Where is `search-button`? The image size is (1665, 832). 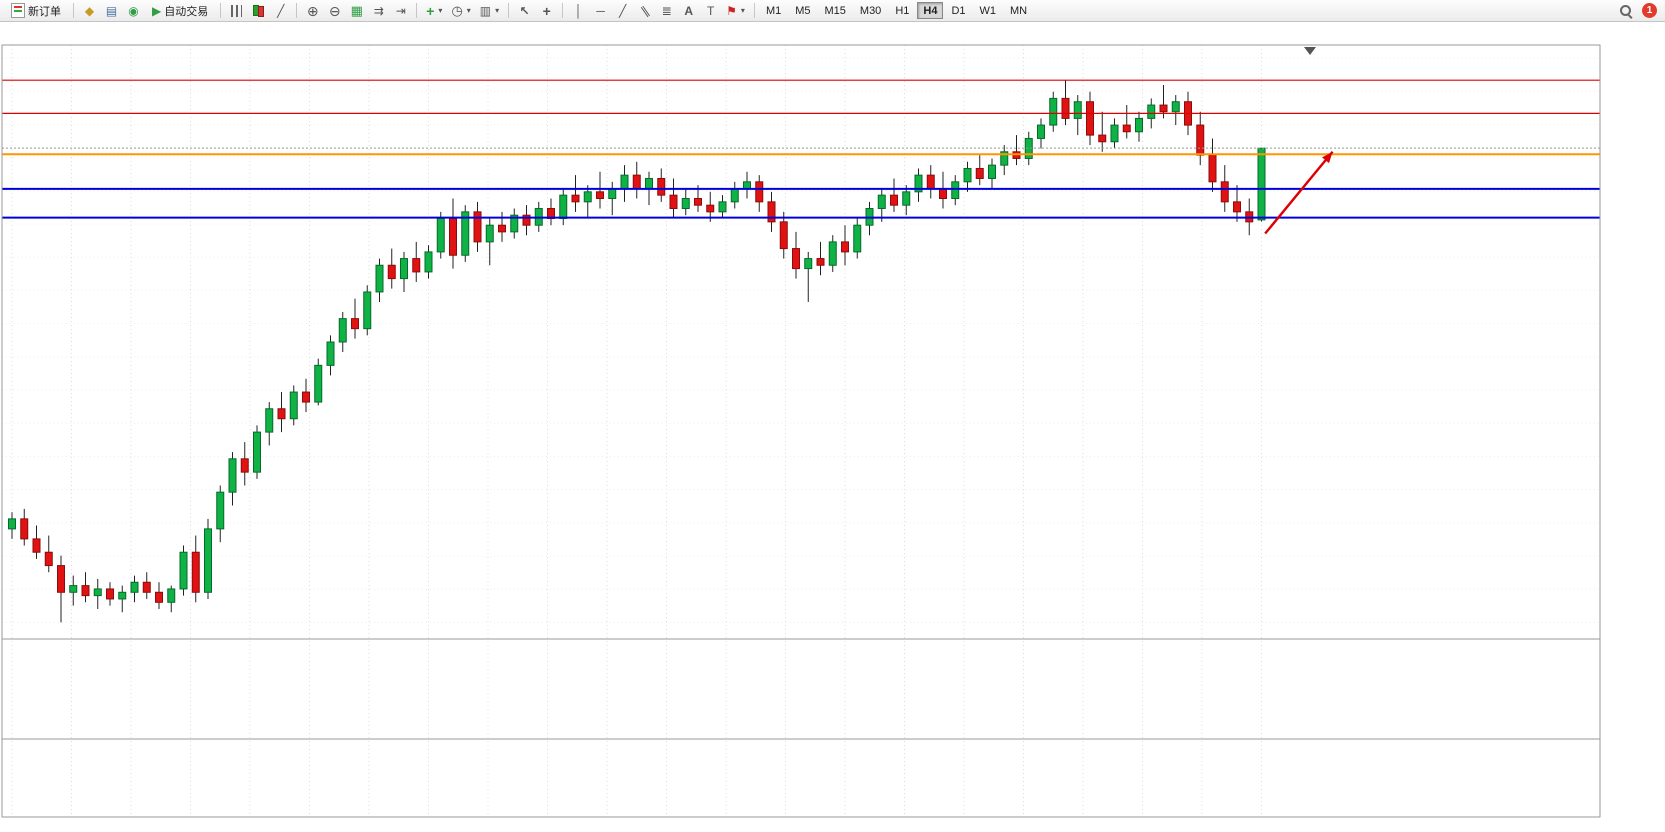 search-button is located at coordinates (1626, 10).